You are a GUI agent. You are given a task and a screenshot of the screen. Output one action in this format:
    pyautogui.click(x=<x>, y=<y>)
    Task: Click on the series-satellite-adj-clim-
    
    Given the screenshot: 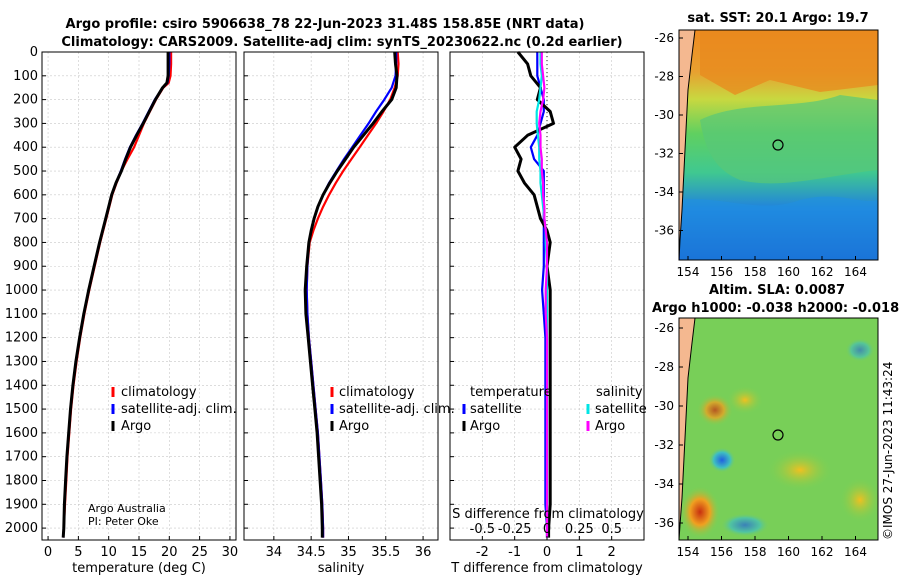 What is the action you would take?
    pyautogui.click(x=116, y=295)
    